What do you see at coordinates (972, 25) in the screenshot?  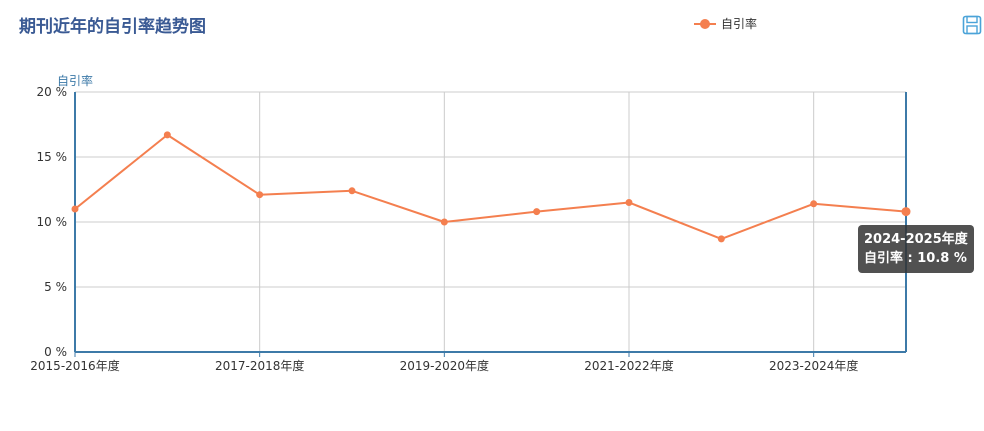 I see `save-icon` at bounding box center [972, 25].